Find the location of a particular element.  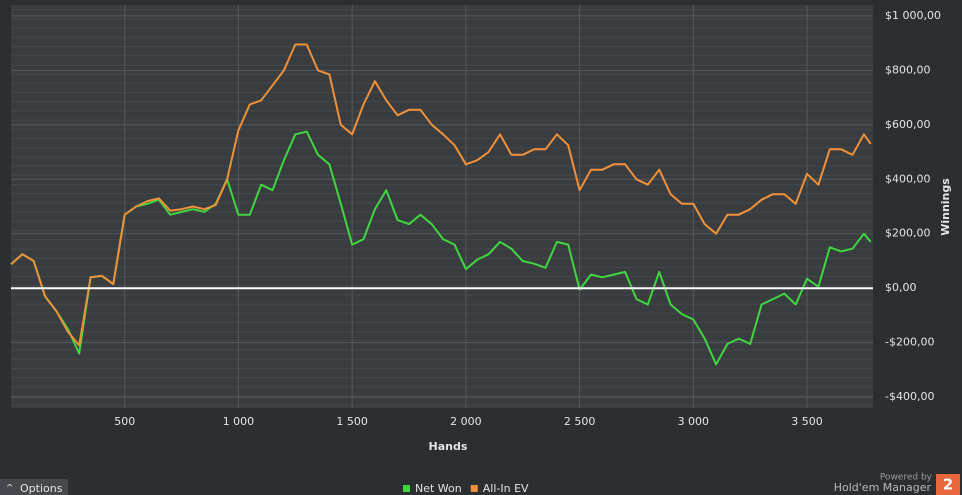

y-tick-label: $200,00 is located at coordinates (908, 233).